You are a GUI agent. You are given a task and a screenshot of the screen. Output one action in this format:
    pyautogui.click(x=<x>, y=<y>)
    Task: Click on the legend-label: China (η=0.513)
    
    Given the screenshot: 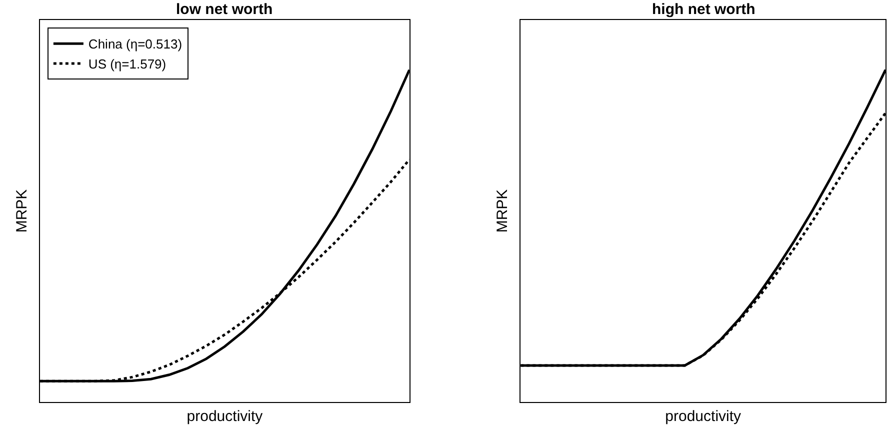 What is the action you would take?
    pyautogui.click(x=135, y=44)
    